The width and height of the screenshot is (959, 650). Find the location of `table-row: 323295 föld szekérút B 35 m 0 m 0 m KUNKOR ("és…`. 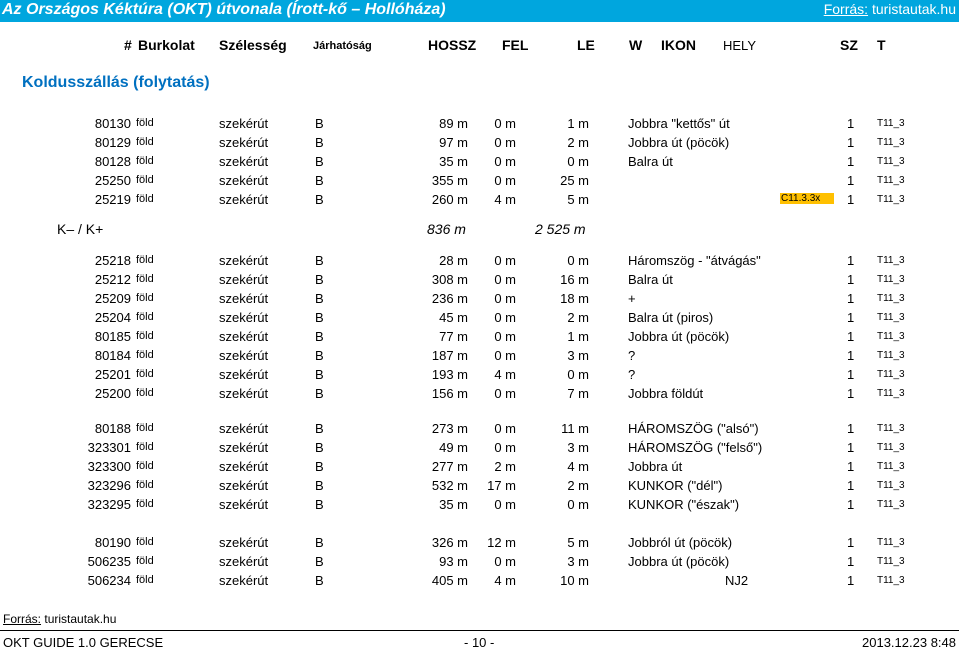

table-row: 323295 föld szekérút B 35 m 0 m 0 m KUNKOR ("és… is located at coordinates (479, 506).